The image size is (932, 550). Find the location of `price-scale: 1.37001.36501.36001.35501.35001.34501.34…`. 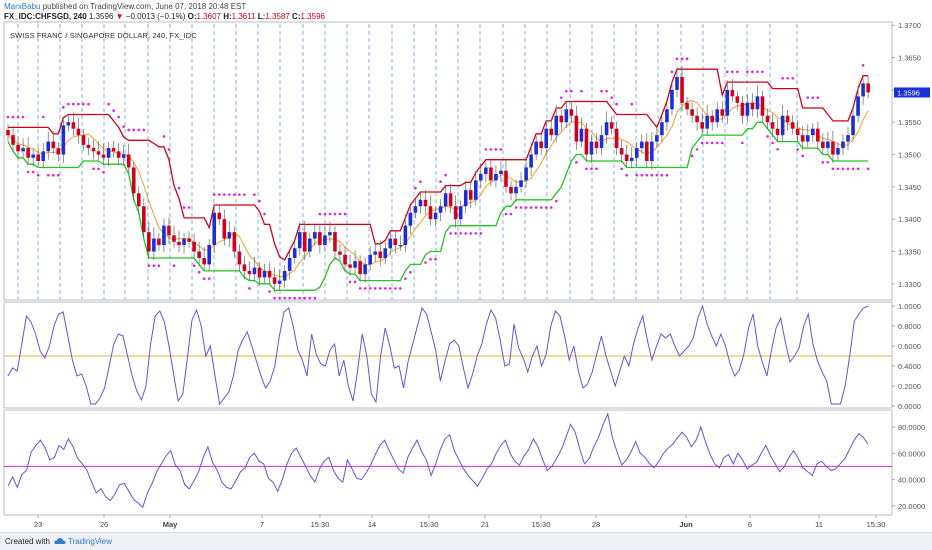

price-scale: 1.37001.36501.36001.35501.35001.34501.34… is located at coordinates (911, 155).